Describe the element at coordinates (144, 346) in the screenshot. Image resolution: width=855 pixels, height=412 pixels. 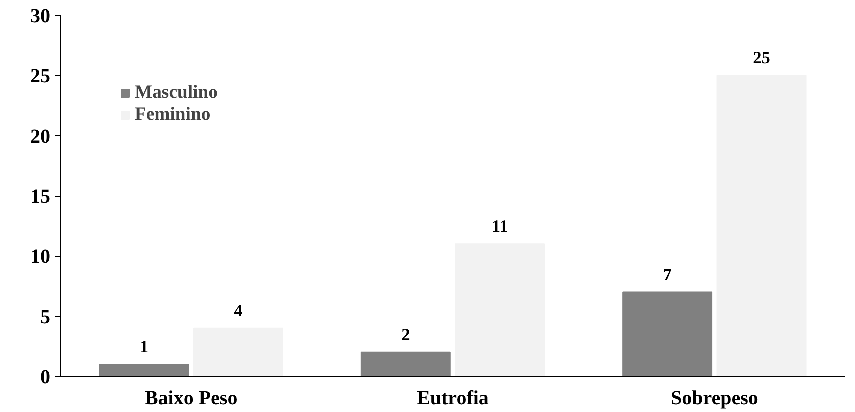
I see `data-label: 1` at that location.